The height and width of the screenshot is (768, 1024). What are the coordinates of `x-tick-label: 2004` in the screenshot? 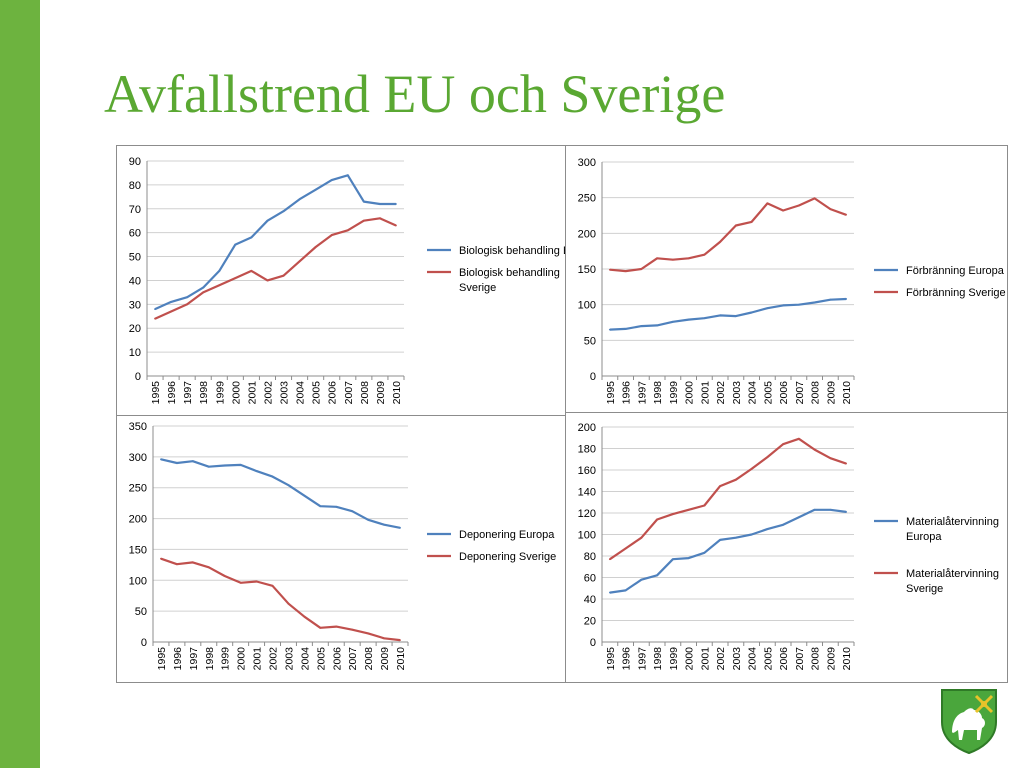 It's located at (753, 659).